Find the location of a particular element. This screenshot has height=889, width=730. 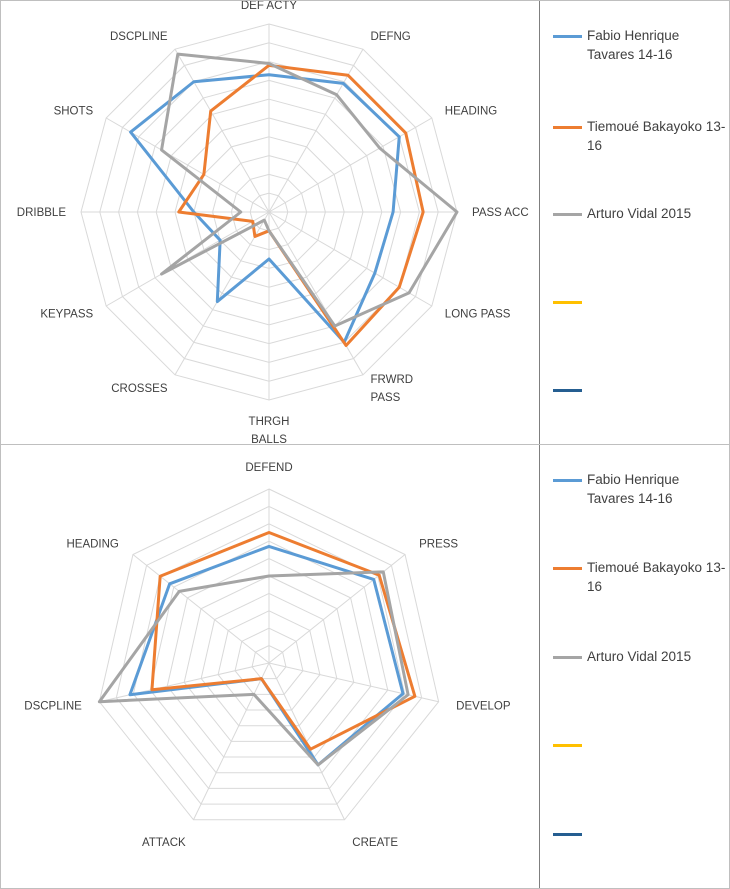

axis-label: KEYPASS is located at coordinates (66, 315).